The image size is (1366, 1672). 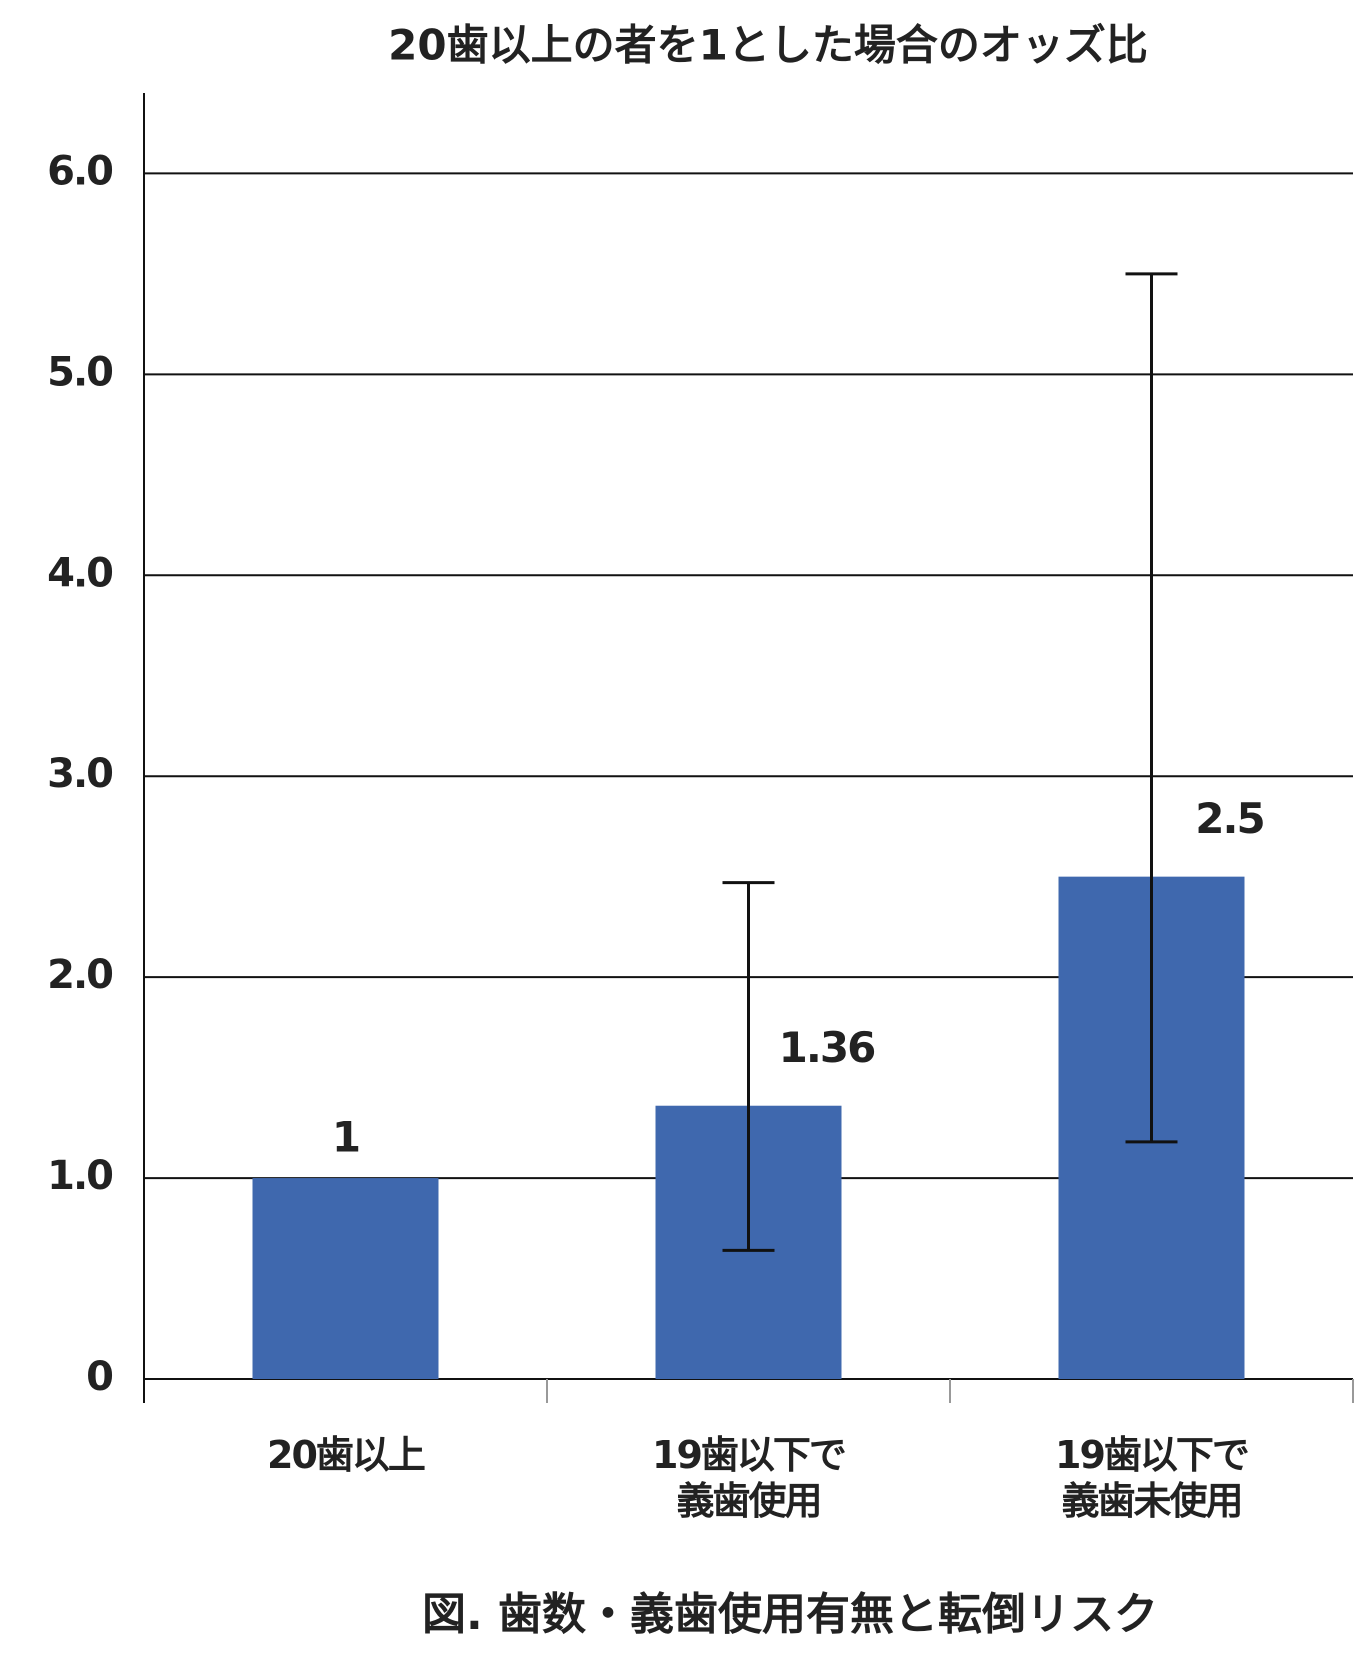 I want to click on caption: 図. 歯数・義歯使用有無と転倒リスク, so click(x=790, y=1614).